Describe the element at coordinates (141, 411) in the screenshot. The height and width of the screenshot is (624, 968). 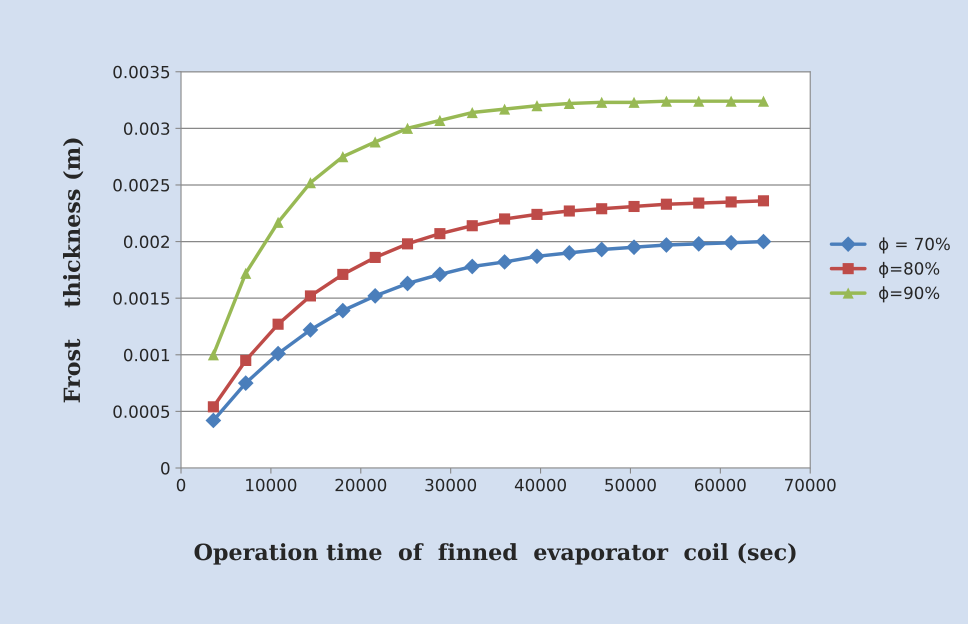
I see `y-tick-label: 0.0005` at that location.